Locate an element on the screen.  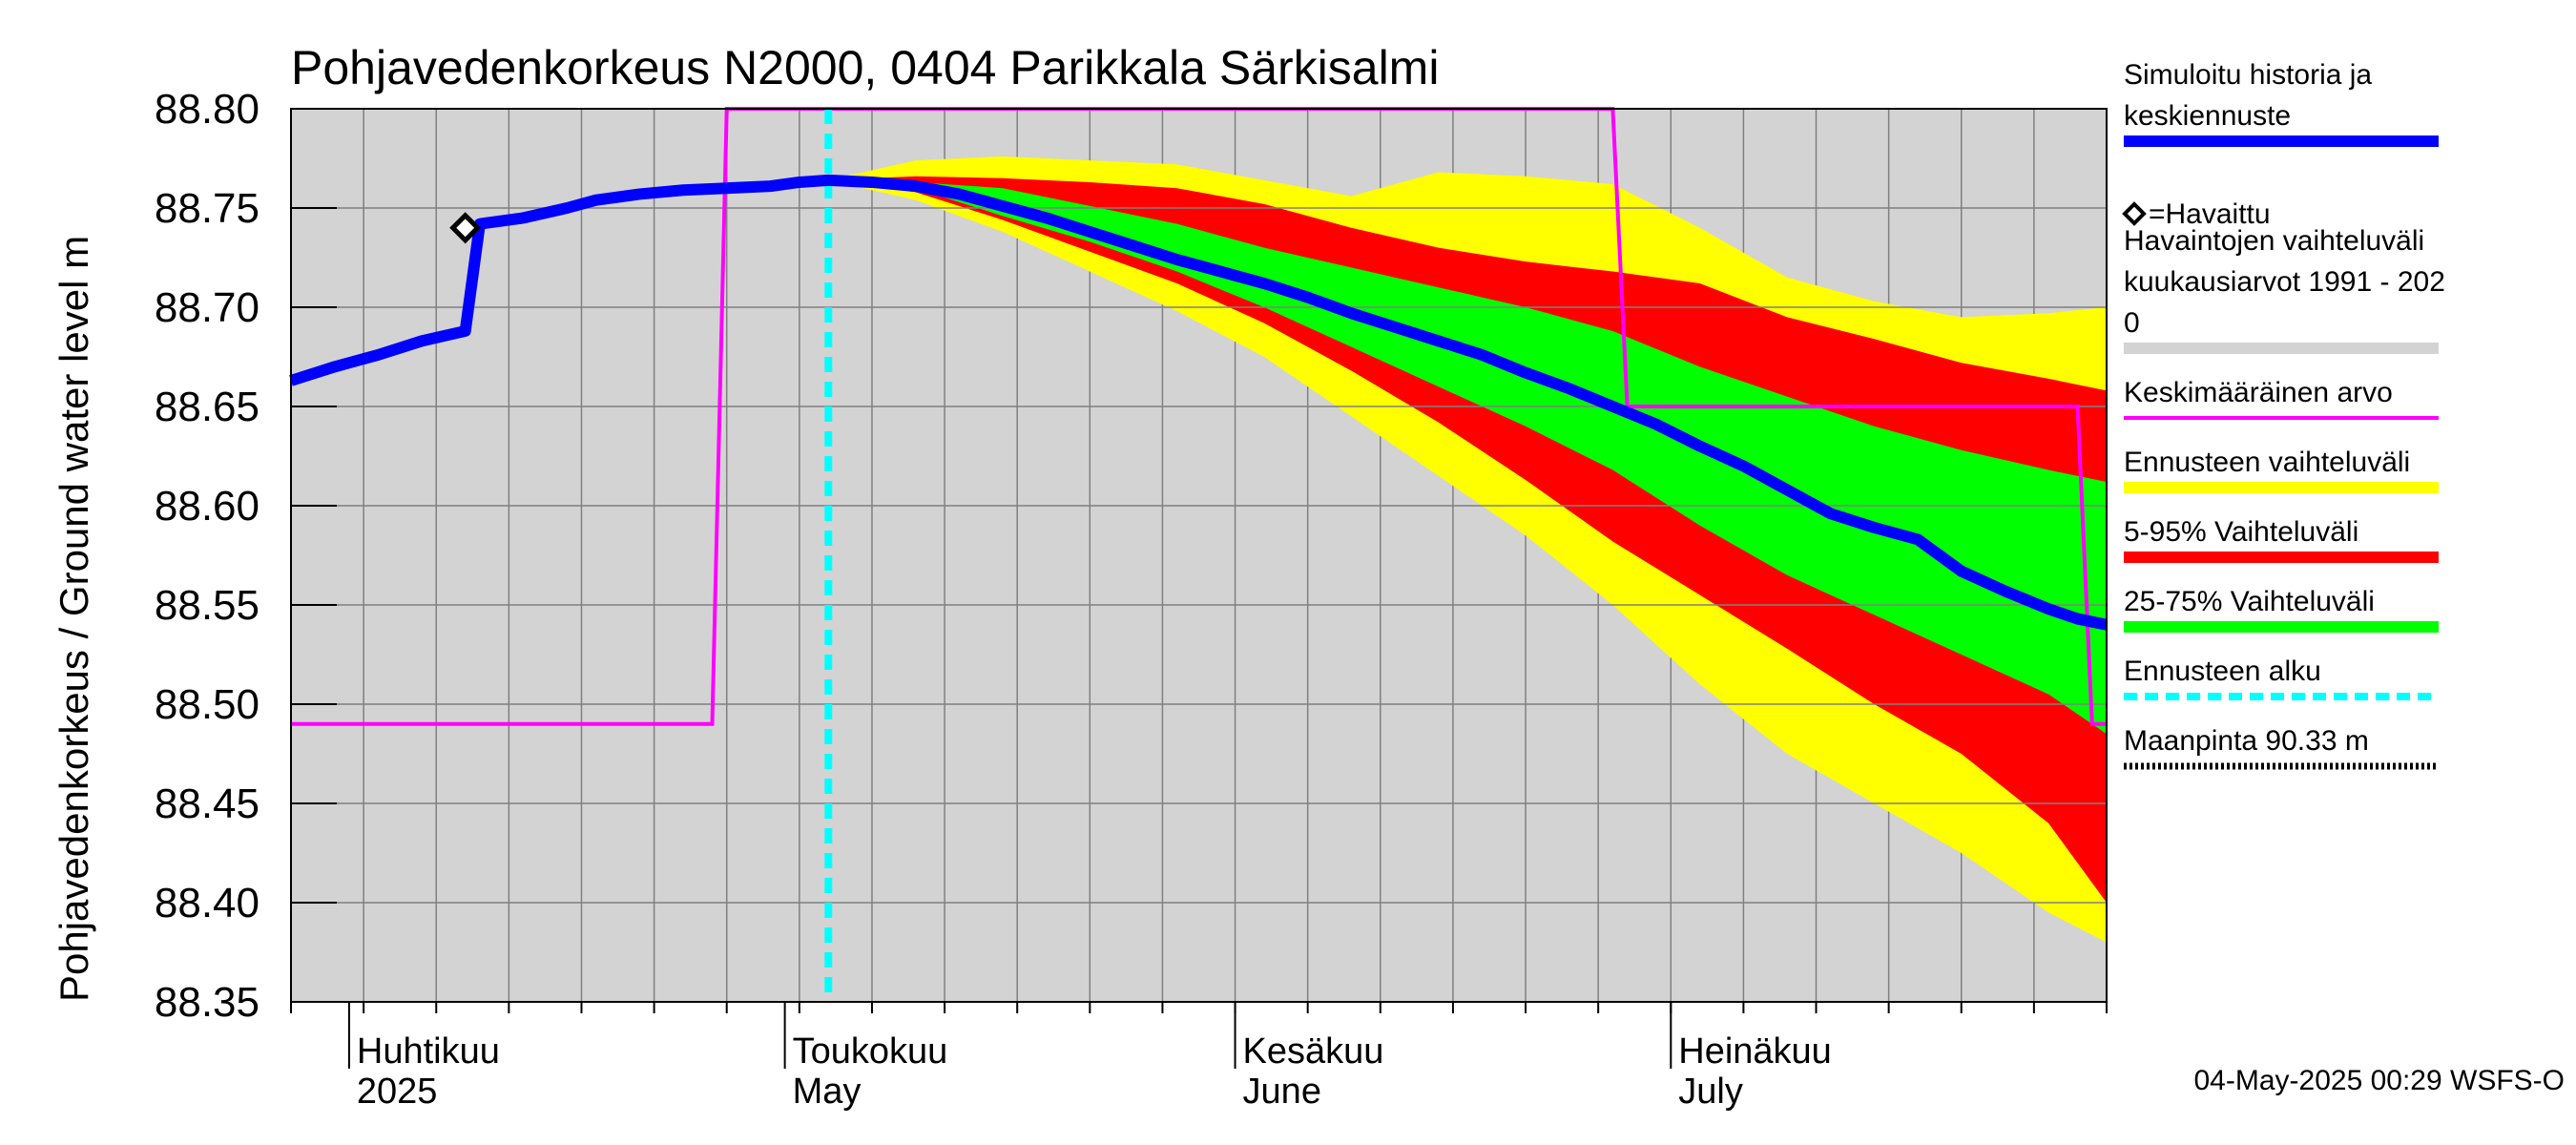
legend-label: kuukausiarvot 1991 - 202 is located at coordinates (2284, 282).